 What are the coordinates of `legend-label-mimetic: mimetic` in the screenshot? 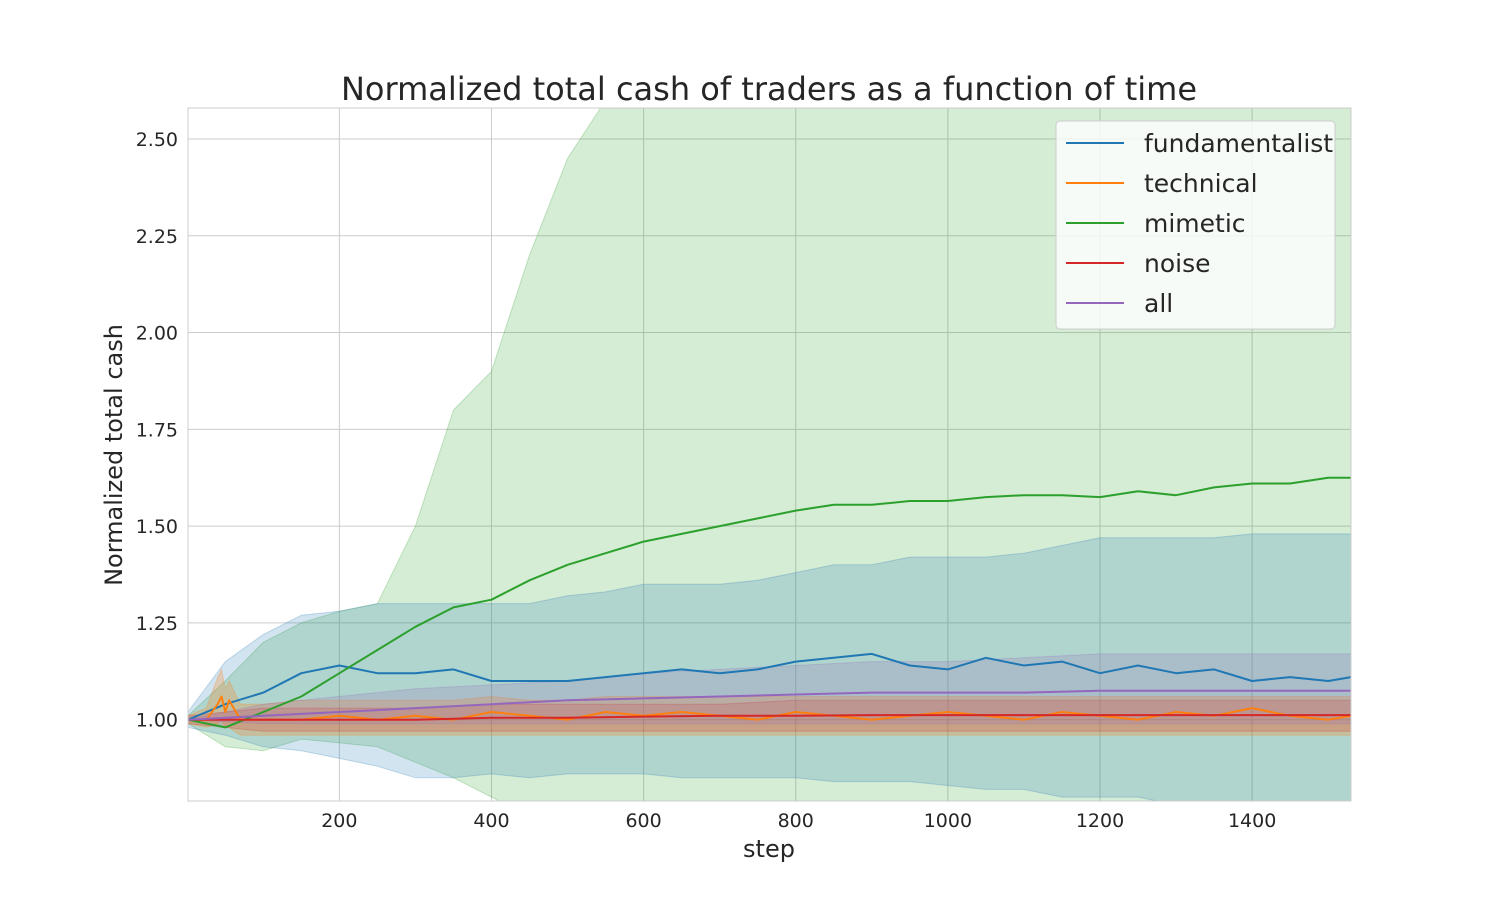 It's located at (1195, 223).